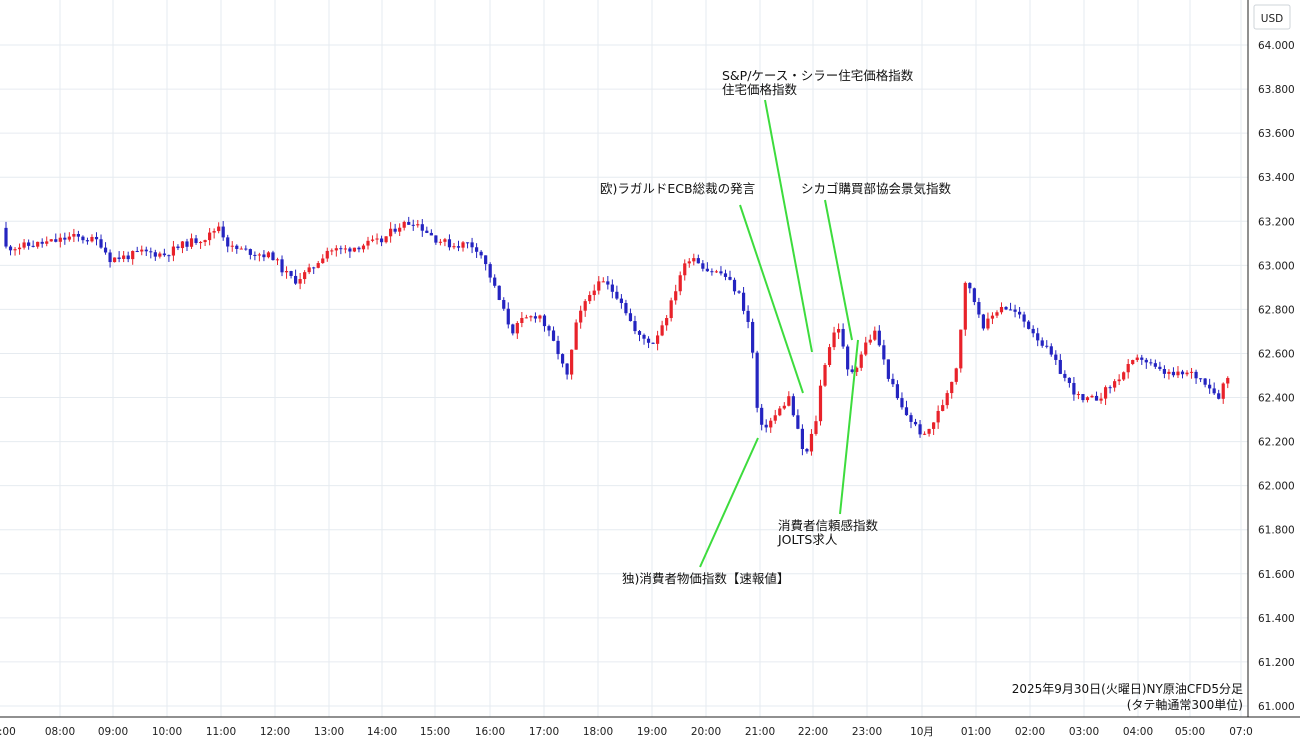 This screenshot has height=745, width=1300. What do you see at coordinates (807, 539) in the screenshot?
I see `annotation-jolts: JOLTS求人` at bounding box center [807, 539].